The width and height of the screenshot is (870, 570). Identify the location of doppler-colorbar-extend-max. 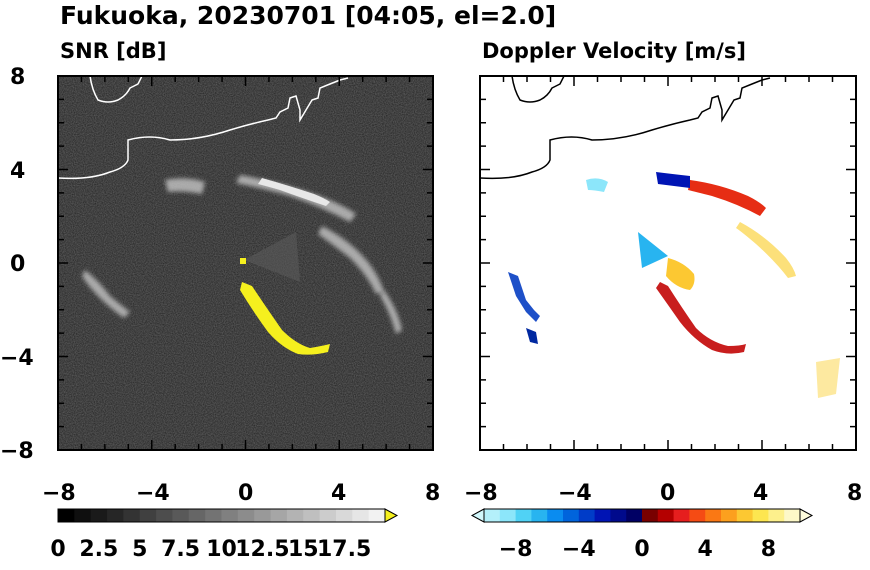
(806, 515).